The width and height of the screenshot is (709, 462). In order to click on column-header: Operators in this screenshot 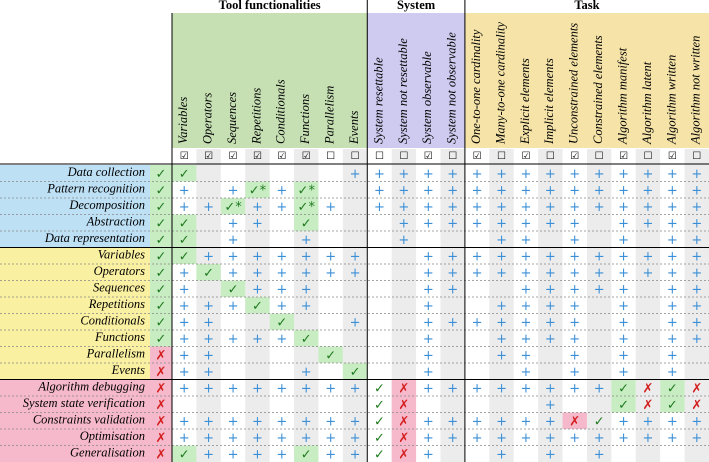, I will do `click(207, 118)`.